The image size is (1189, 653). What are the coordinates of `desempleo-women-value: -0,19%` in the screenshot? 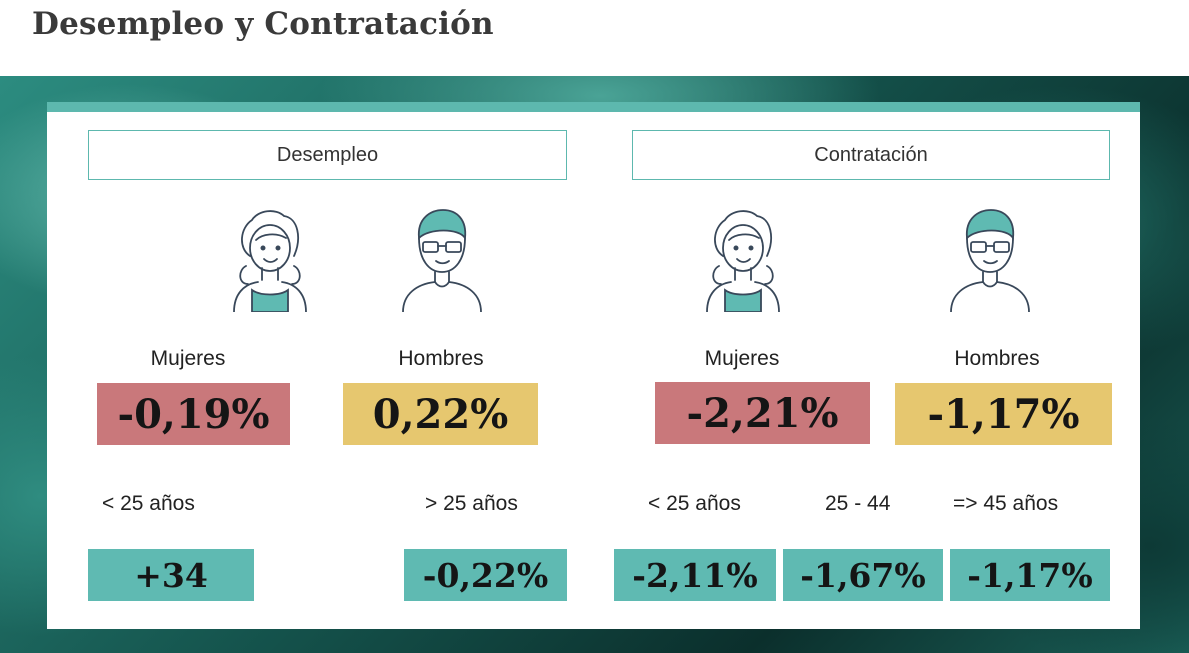 It's located at (193, 414).